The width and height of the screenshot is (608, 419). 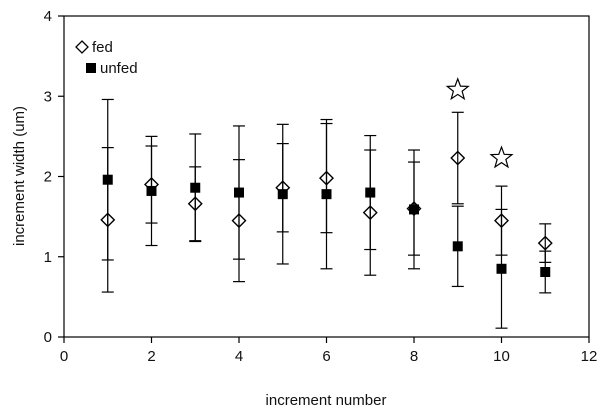 What do you see at coordinates (19, 176) in the screenshot?
I see `y-axis-title: increment width (um)` at bounding box center [19, 176].